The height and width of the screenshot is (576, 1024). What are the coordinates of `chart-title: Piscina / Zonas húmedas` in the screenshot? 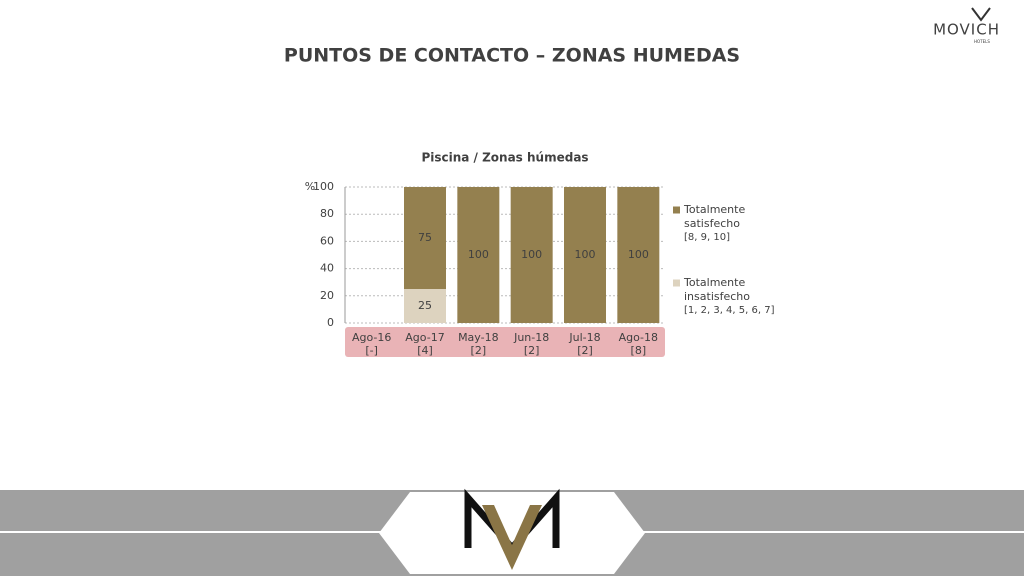 It's located at (504, 158).